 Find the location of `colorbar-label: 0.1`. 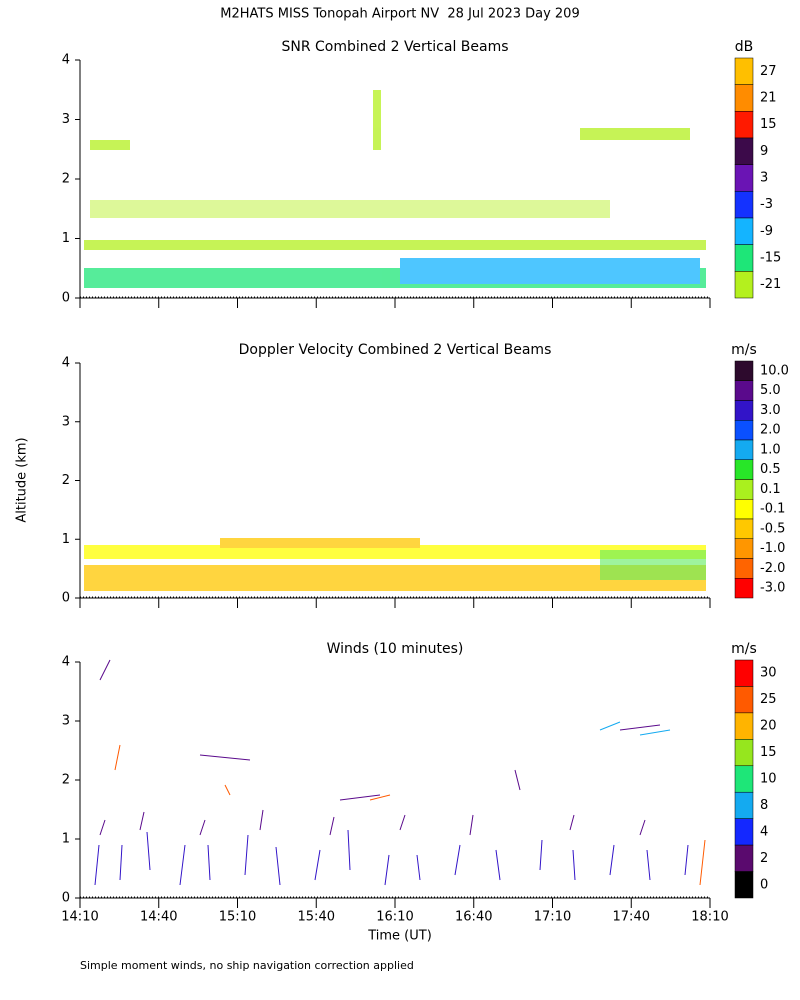

colorbar-label: 0.1 is located at coordinates (770, 489).